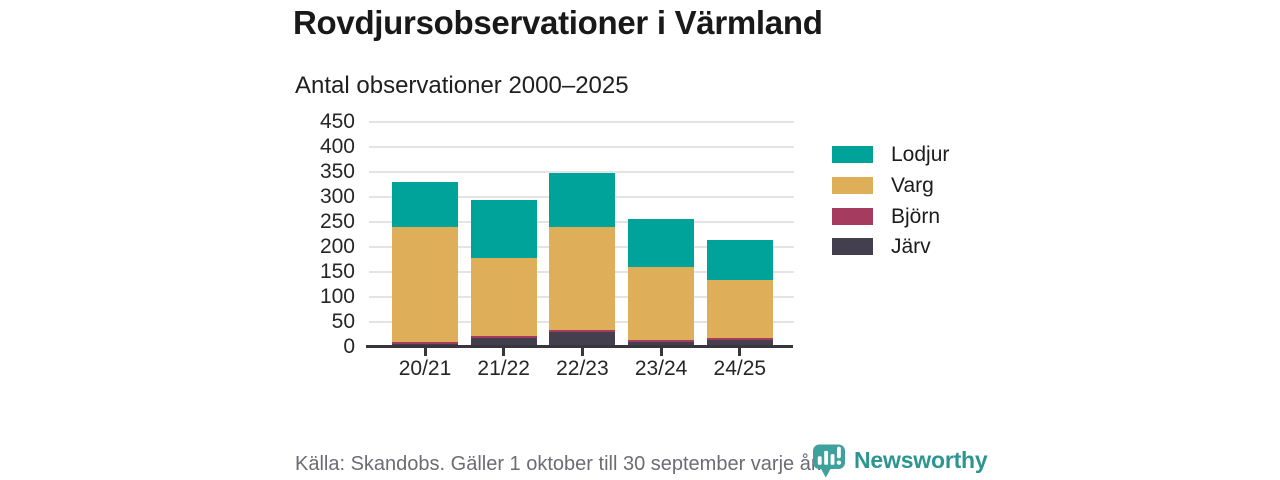 The height and width of the screenshot is (480, 1280). Describe the element at coordinates (852, 216) in the screenshot. I see `legend-swatch-bj-rn` at that location.